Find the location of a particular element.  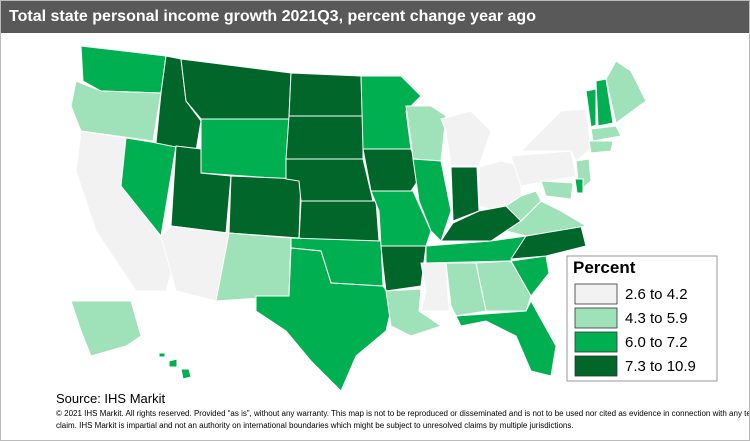

source: Source: IHS Markit is located at coordinates (111, 398).